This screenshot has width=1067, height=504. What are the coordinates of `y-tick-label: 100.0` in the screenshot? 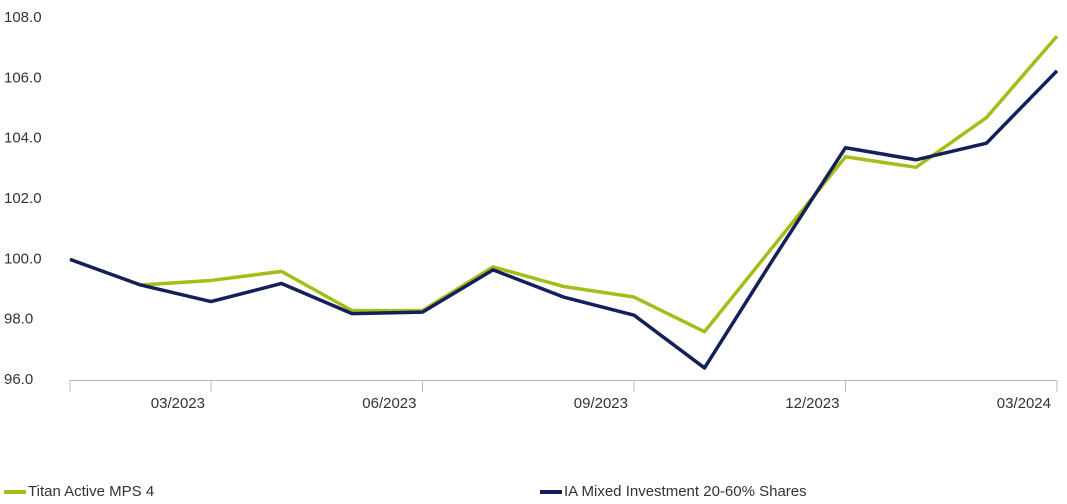 It's located at (23, 258).